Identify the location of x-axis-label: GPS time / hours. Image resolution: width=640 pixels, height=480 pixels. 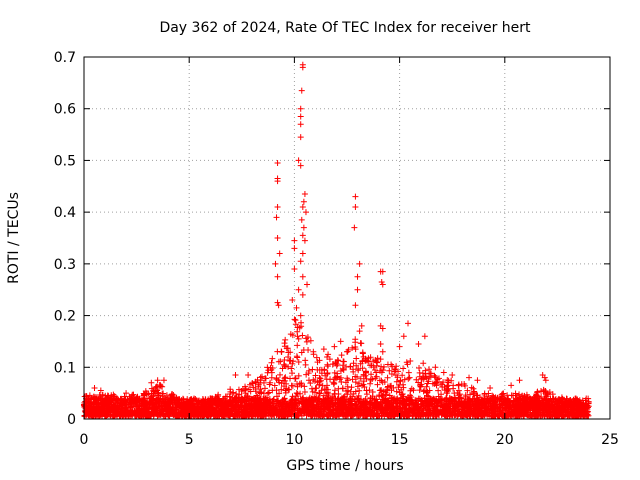
(344, 466).